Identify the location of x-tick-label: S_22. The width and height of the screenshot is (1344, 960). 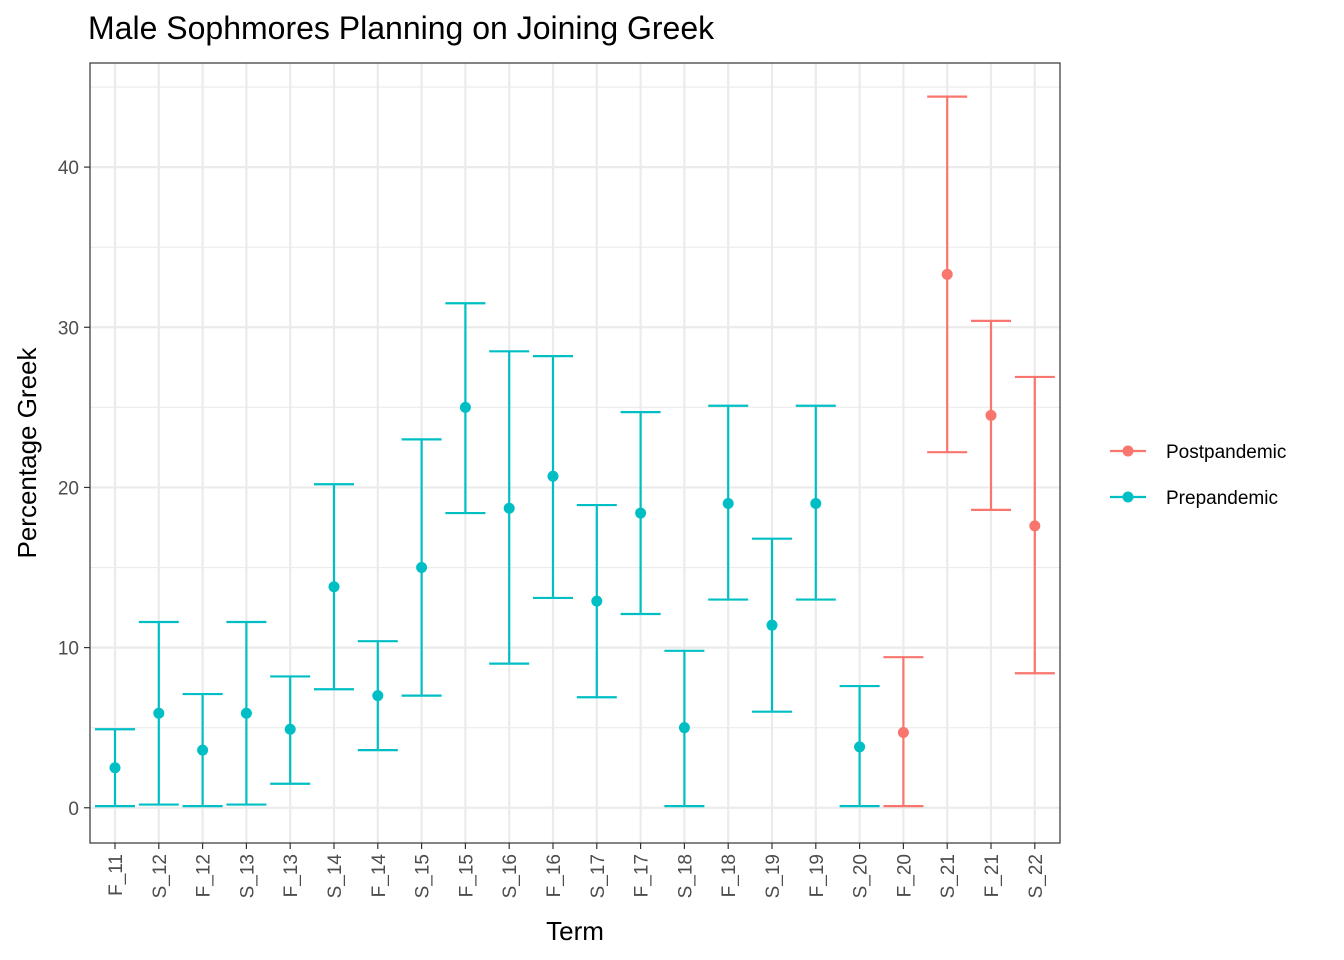
(1036, 876).